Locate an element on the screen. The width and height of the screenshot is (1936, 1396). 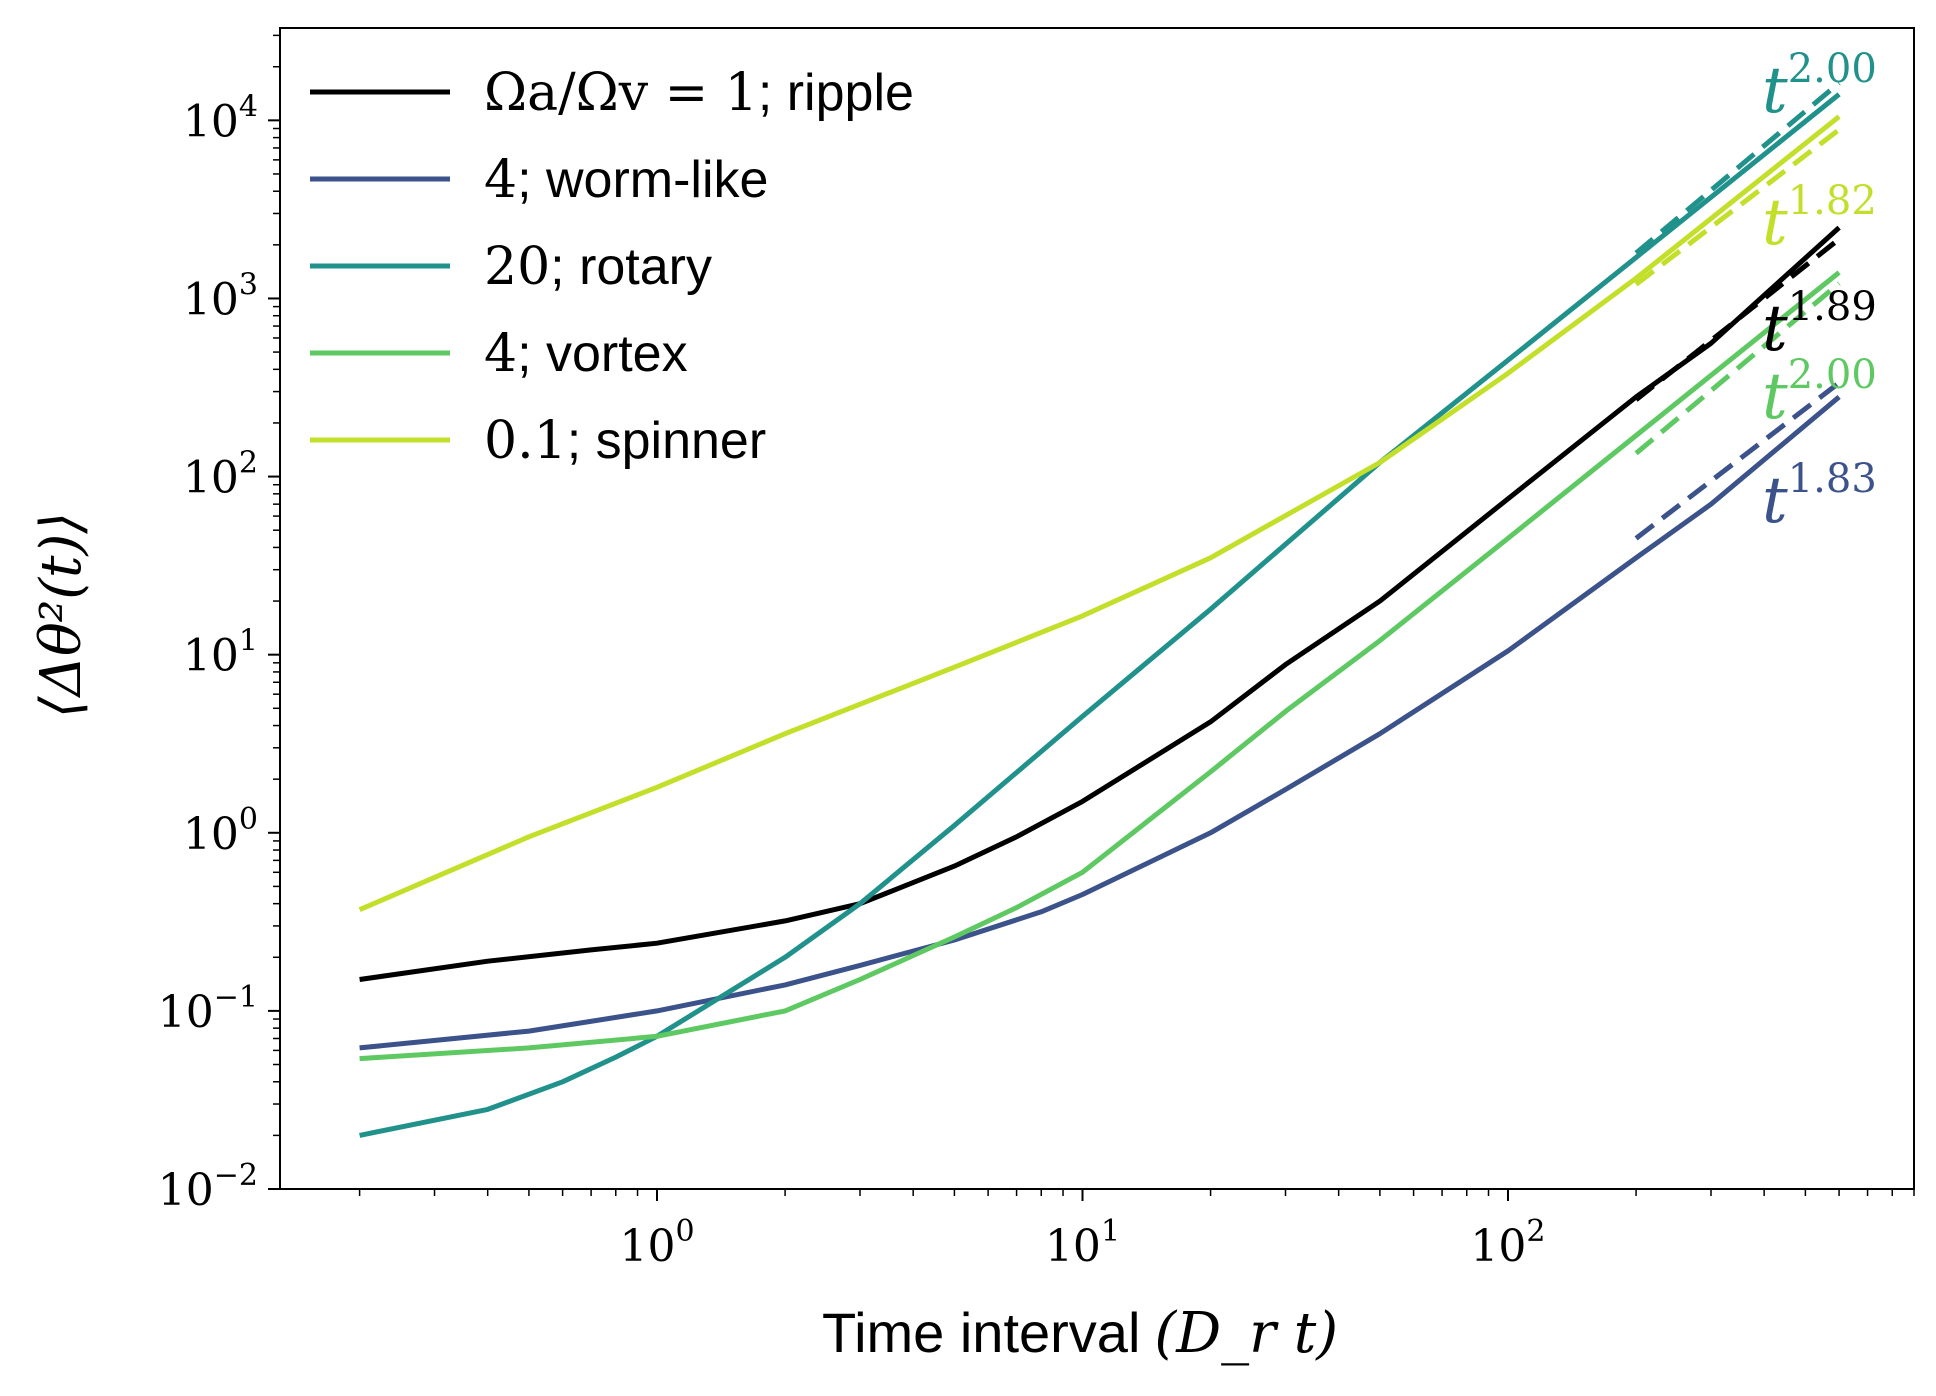
legend-item-worm-like: 4; worm-like is located at coordinates (539, 180).